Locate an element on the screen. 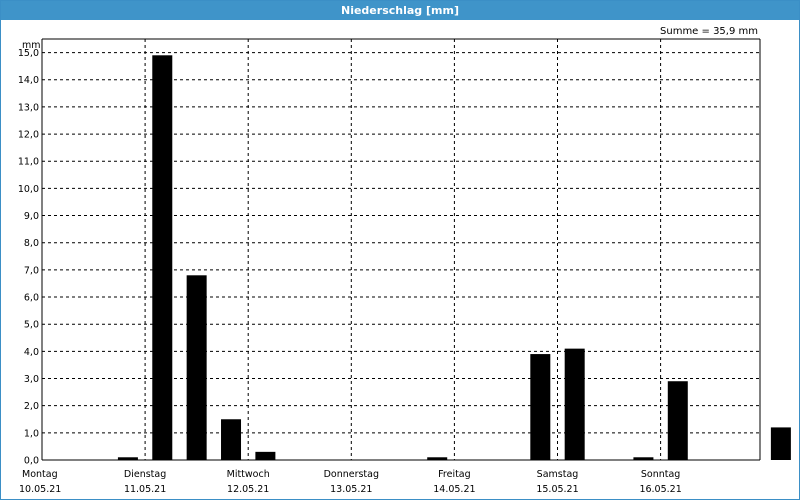  y-tick-label: 1,0 is located at coordinates (31, 433).